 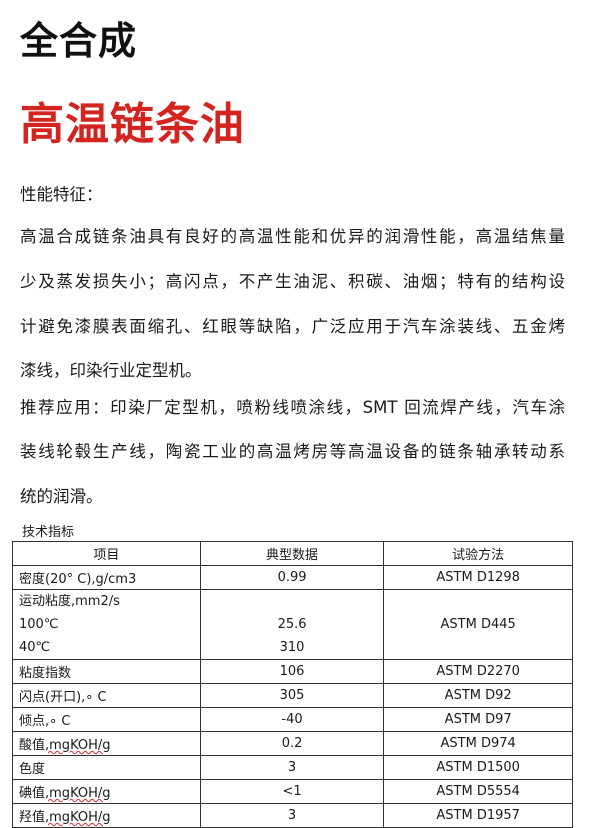 What do you see at coordinates (292, 451) in the screenshot?
I see `applications-line: 装线轮毂生产线，陶瓷工业的高温烤房等高温设备的链条轴承转动系` at bounding box center [292, 451].